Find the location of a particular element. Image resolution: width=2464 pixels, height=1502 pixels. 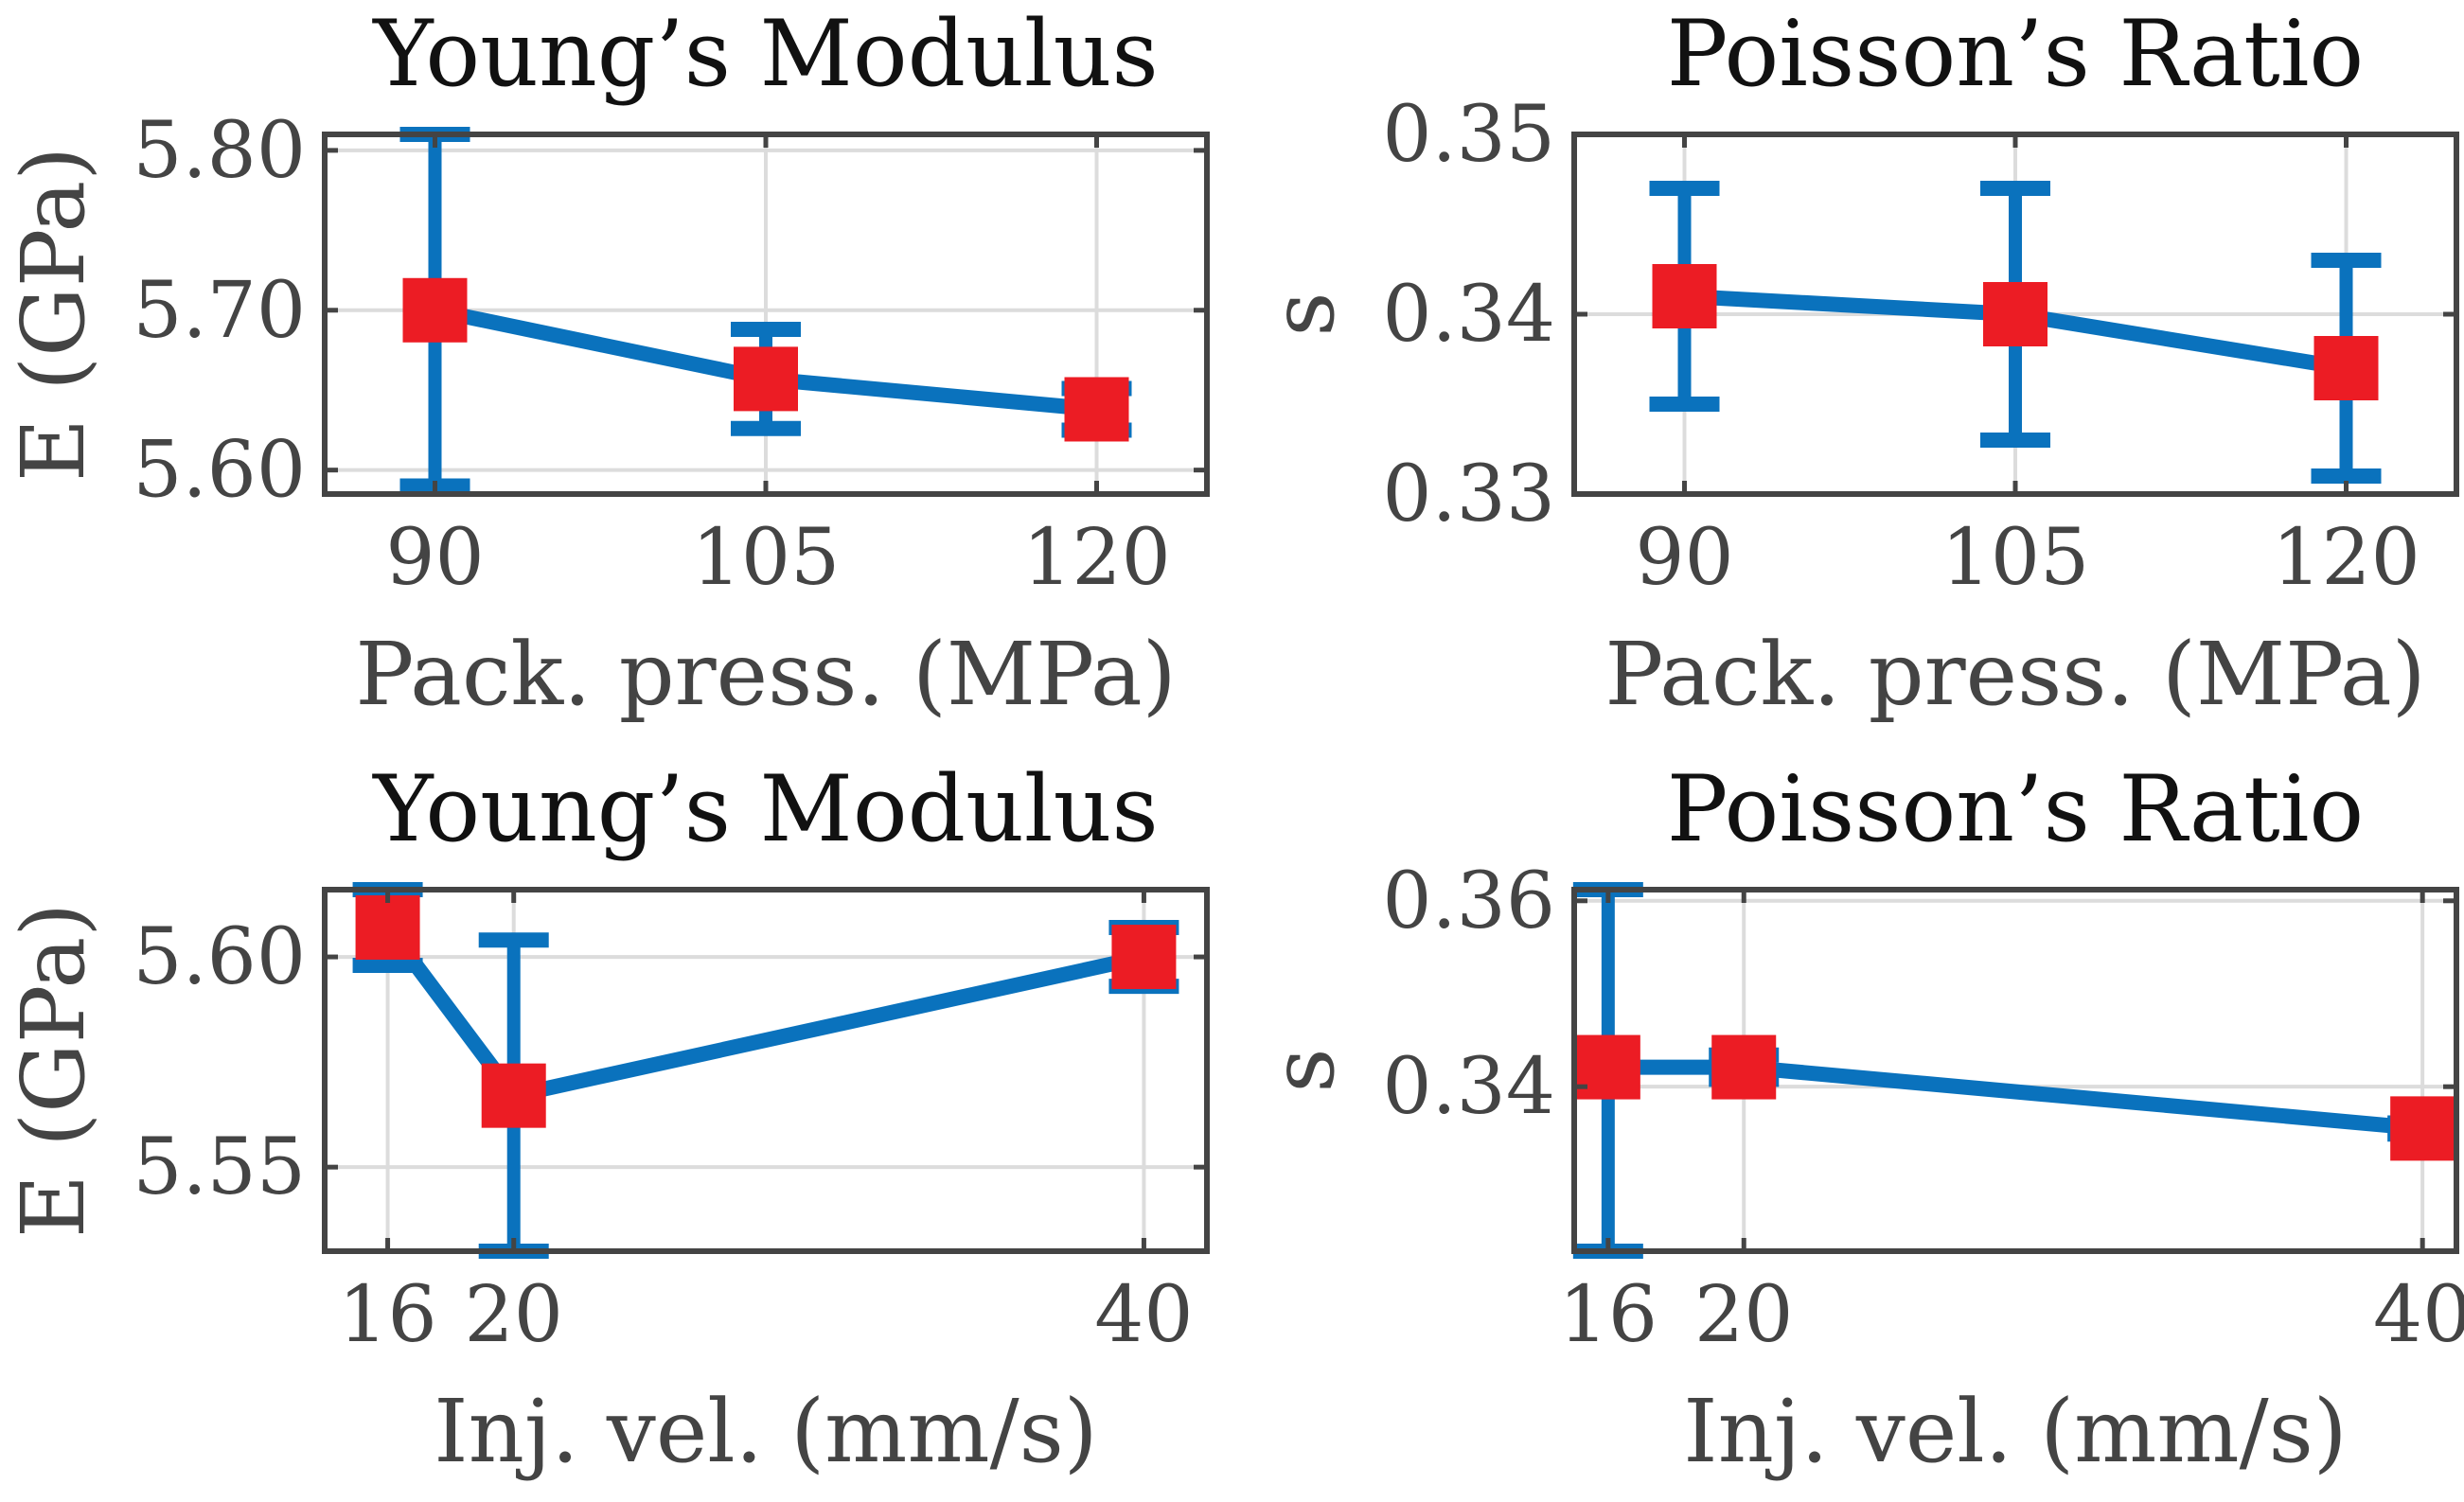

young-pack-xtick-label-1: 105 is located at coordinates (766, 558).